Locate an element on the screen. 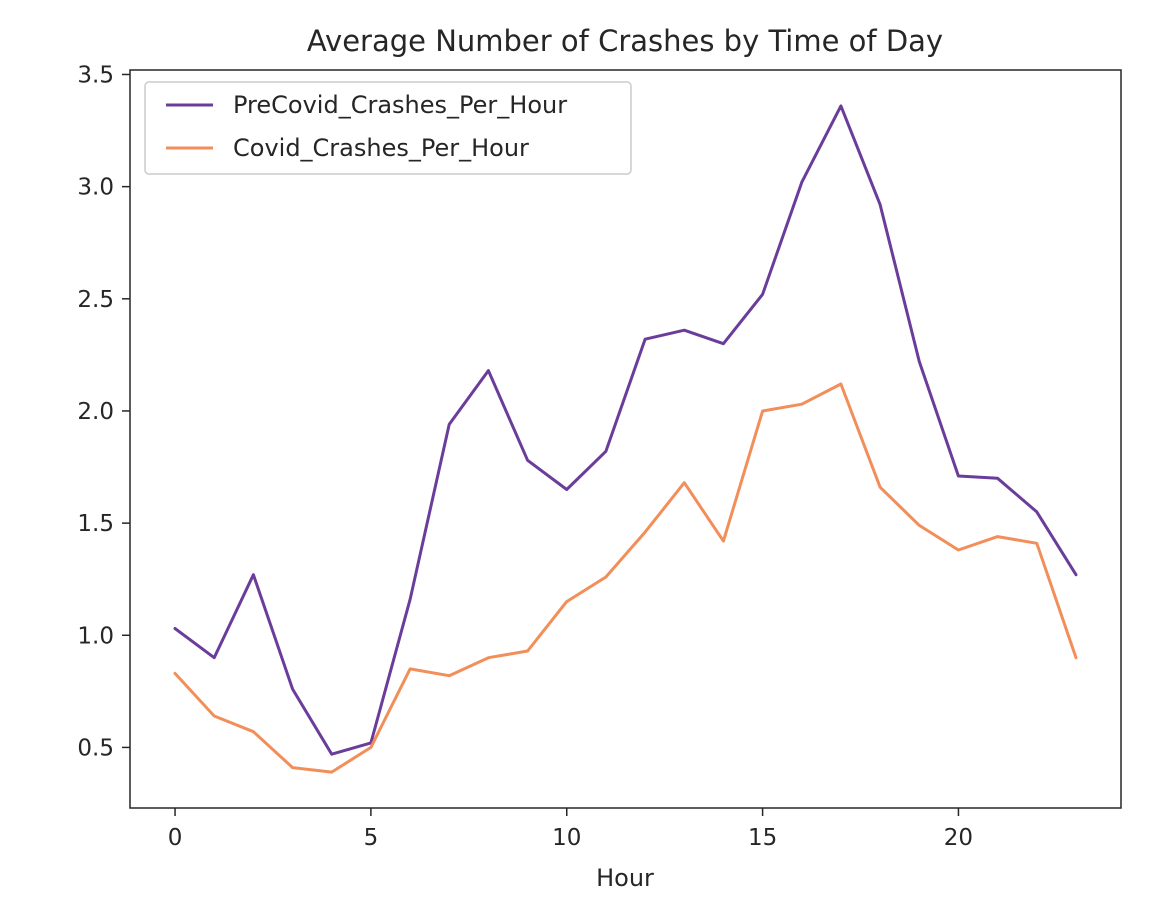 The height and width of the screenshot is (910, 1176). x-tick-label: 0 is located at coordinates (175, 838).